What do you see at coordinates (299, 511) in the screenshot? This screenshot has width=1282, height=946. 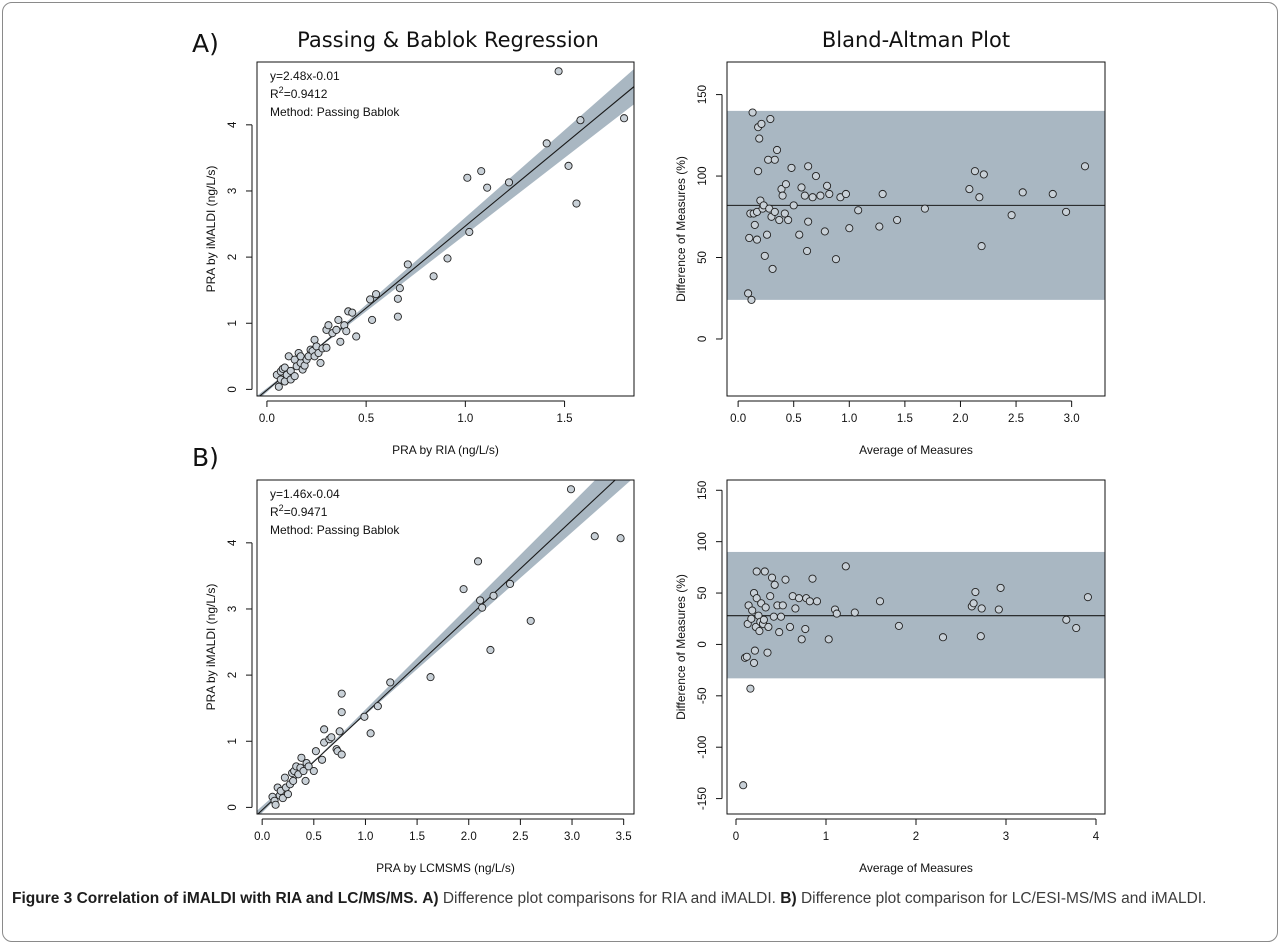 I see `r-squared: R2=0.9471` at bounding box center [299, 511].